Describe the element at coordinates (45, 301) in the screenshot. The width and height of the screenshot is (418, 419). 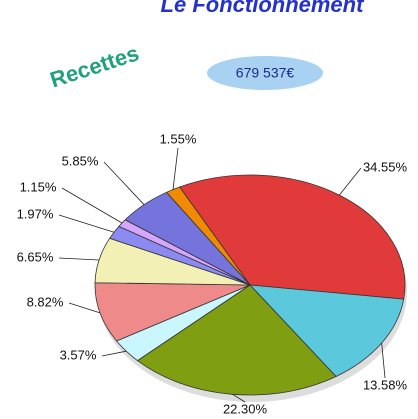
I see `data-label: 8.82%` at that location.